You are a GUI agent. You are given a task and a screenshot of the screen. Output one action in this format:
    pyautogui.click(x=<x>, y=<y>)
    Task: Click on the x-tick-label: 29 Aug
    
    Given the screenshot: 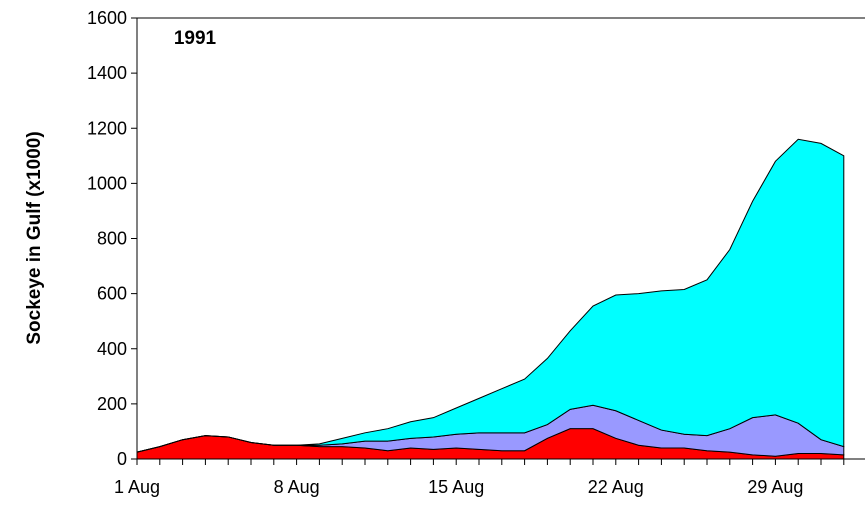 What is the action you would take?
    pyautogui.click(x=775, y=487)
    